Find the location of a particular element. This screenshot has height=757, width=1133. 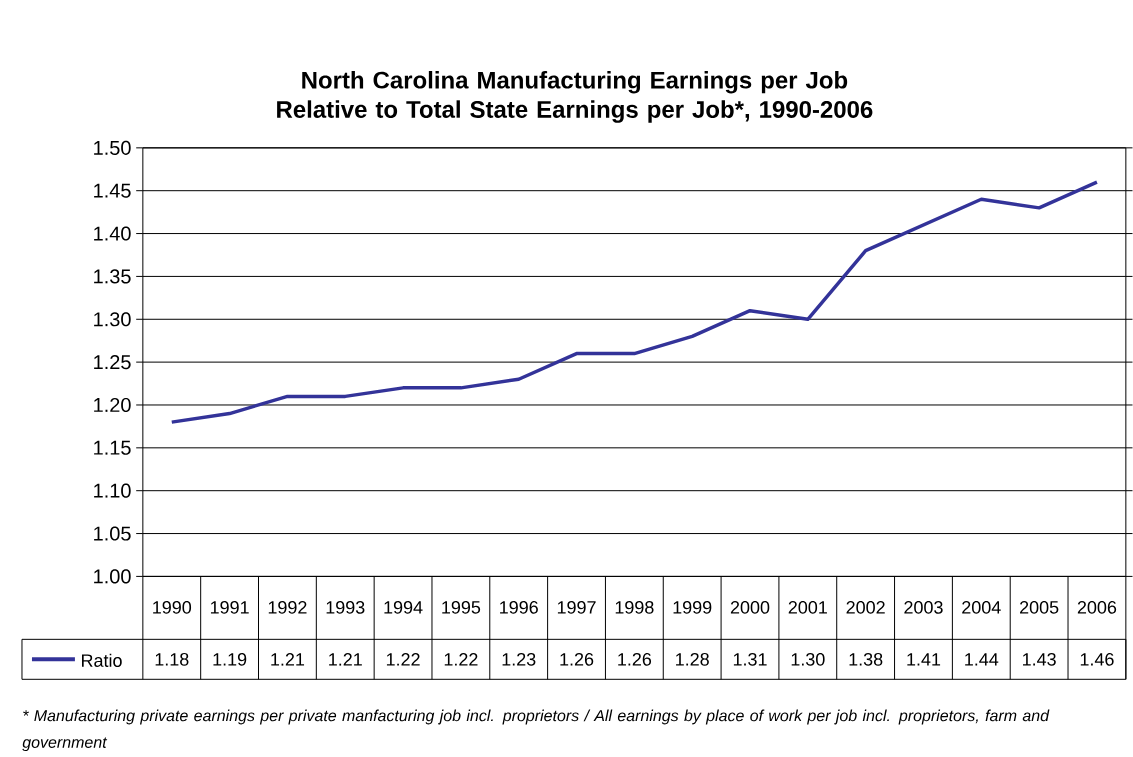

text: * Manufacturing private earnings per private manfacturing job incl. proprietors / All earnings by place of work per job incl. proprietors, farm and government is located at coordinates (536, 730).